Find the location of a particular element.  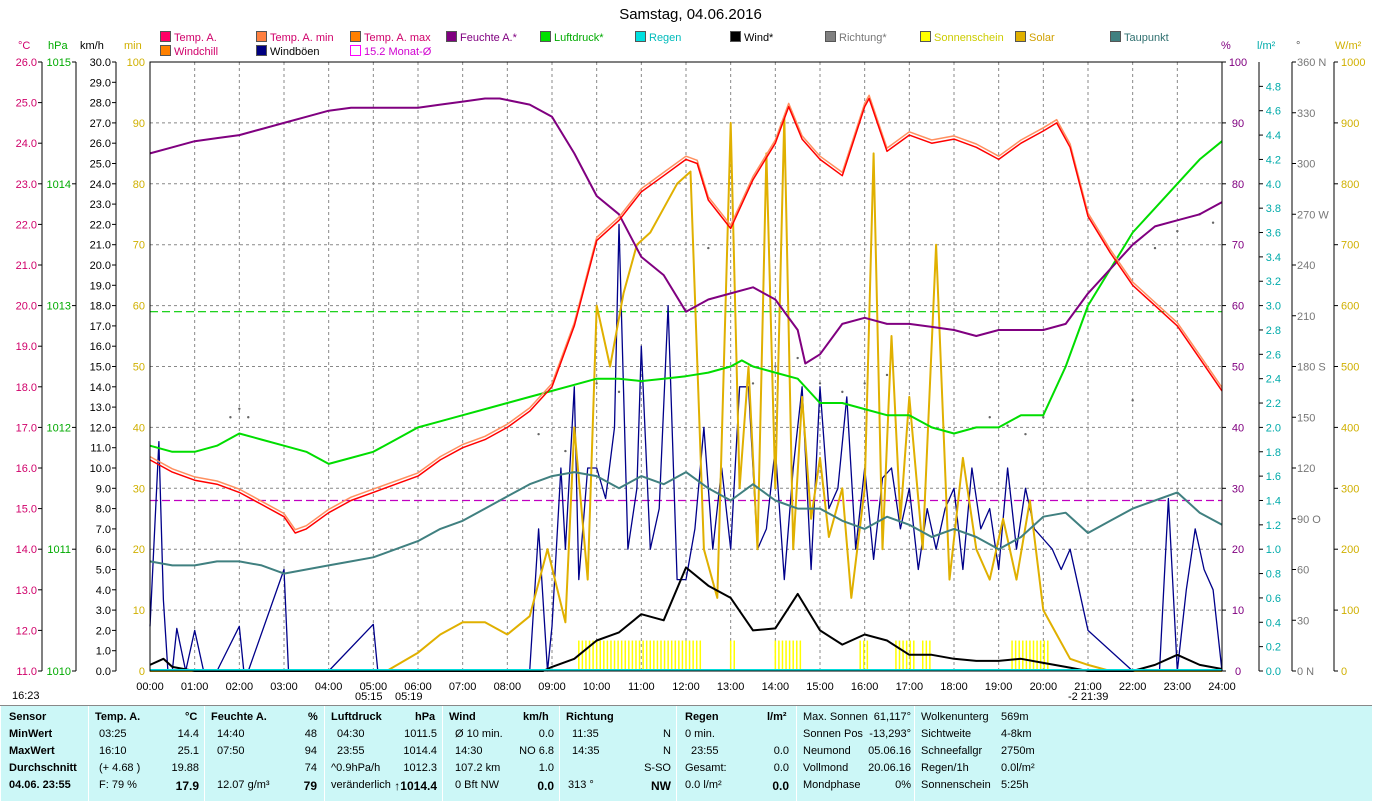

rain-tick: 4.8 is located at coordinates (1273, 87).